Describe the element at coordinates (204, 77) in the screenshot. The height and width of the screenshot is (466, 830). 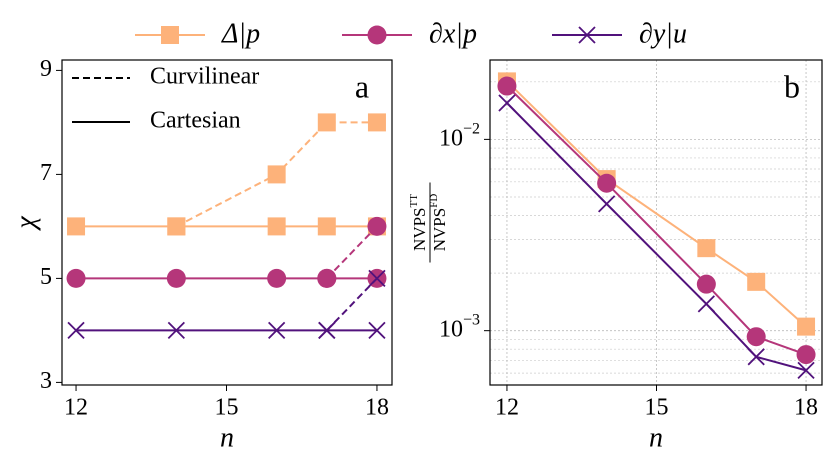
I see `style-legend-label: Curvilinear` at that location.